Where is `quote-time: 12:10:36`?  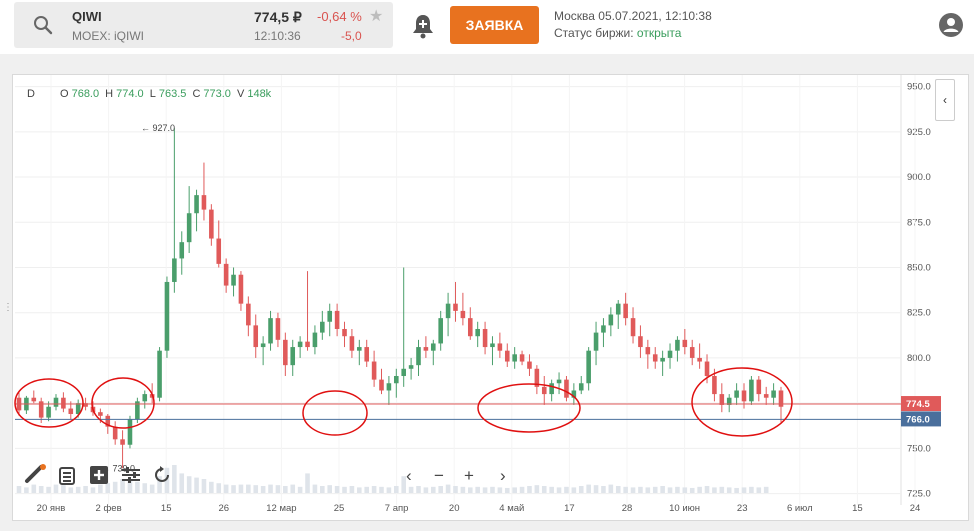
quote-time: 12:10:36 is located at coordinates (277, 36).